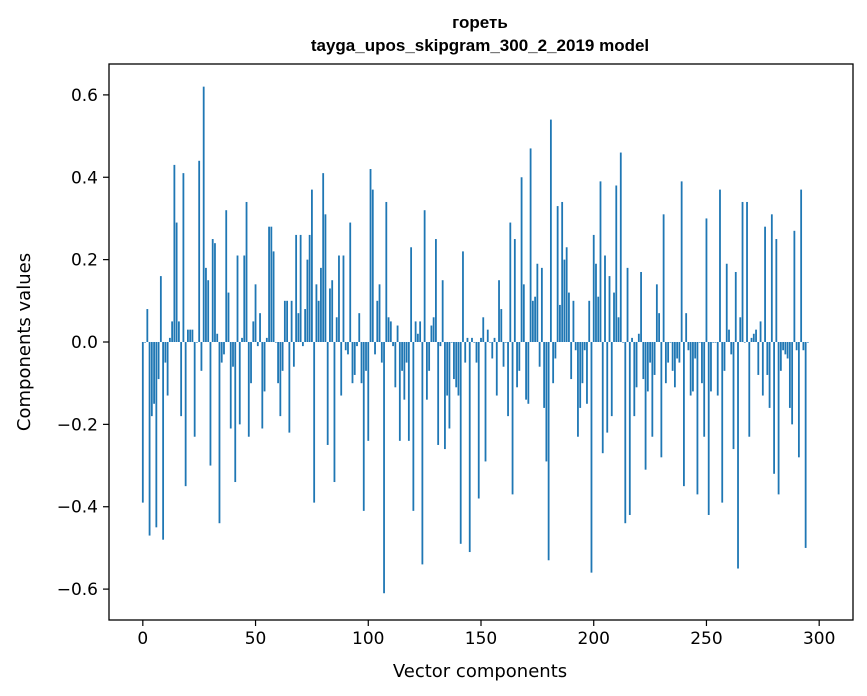 The image size is (867, 696). I want to click on x-tick-label: 300, so click(819, 639).